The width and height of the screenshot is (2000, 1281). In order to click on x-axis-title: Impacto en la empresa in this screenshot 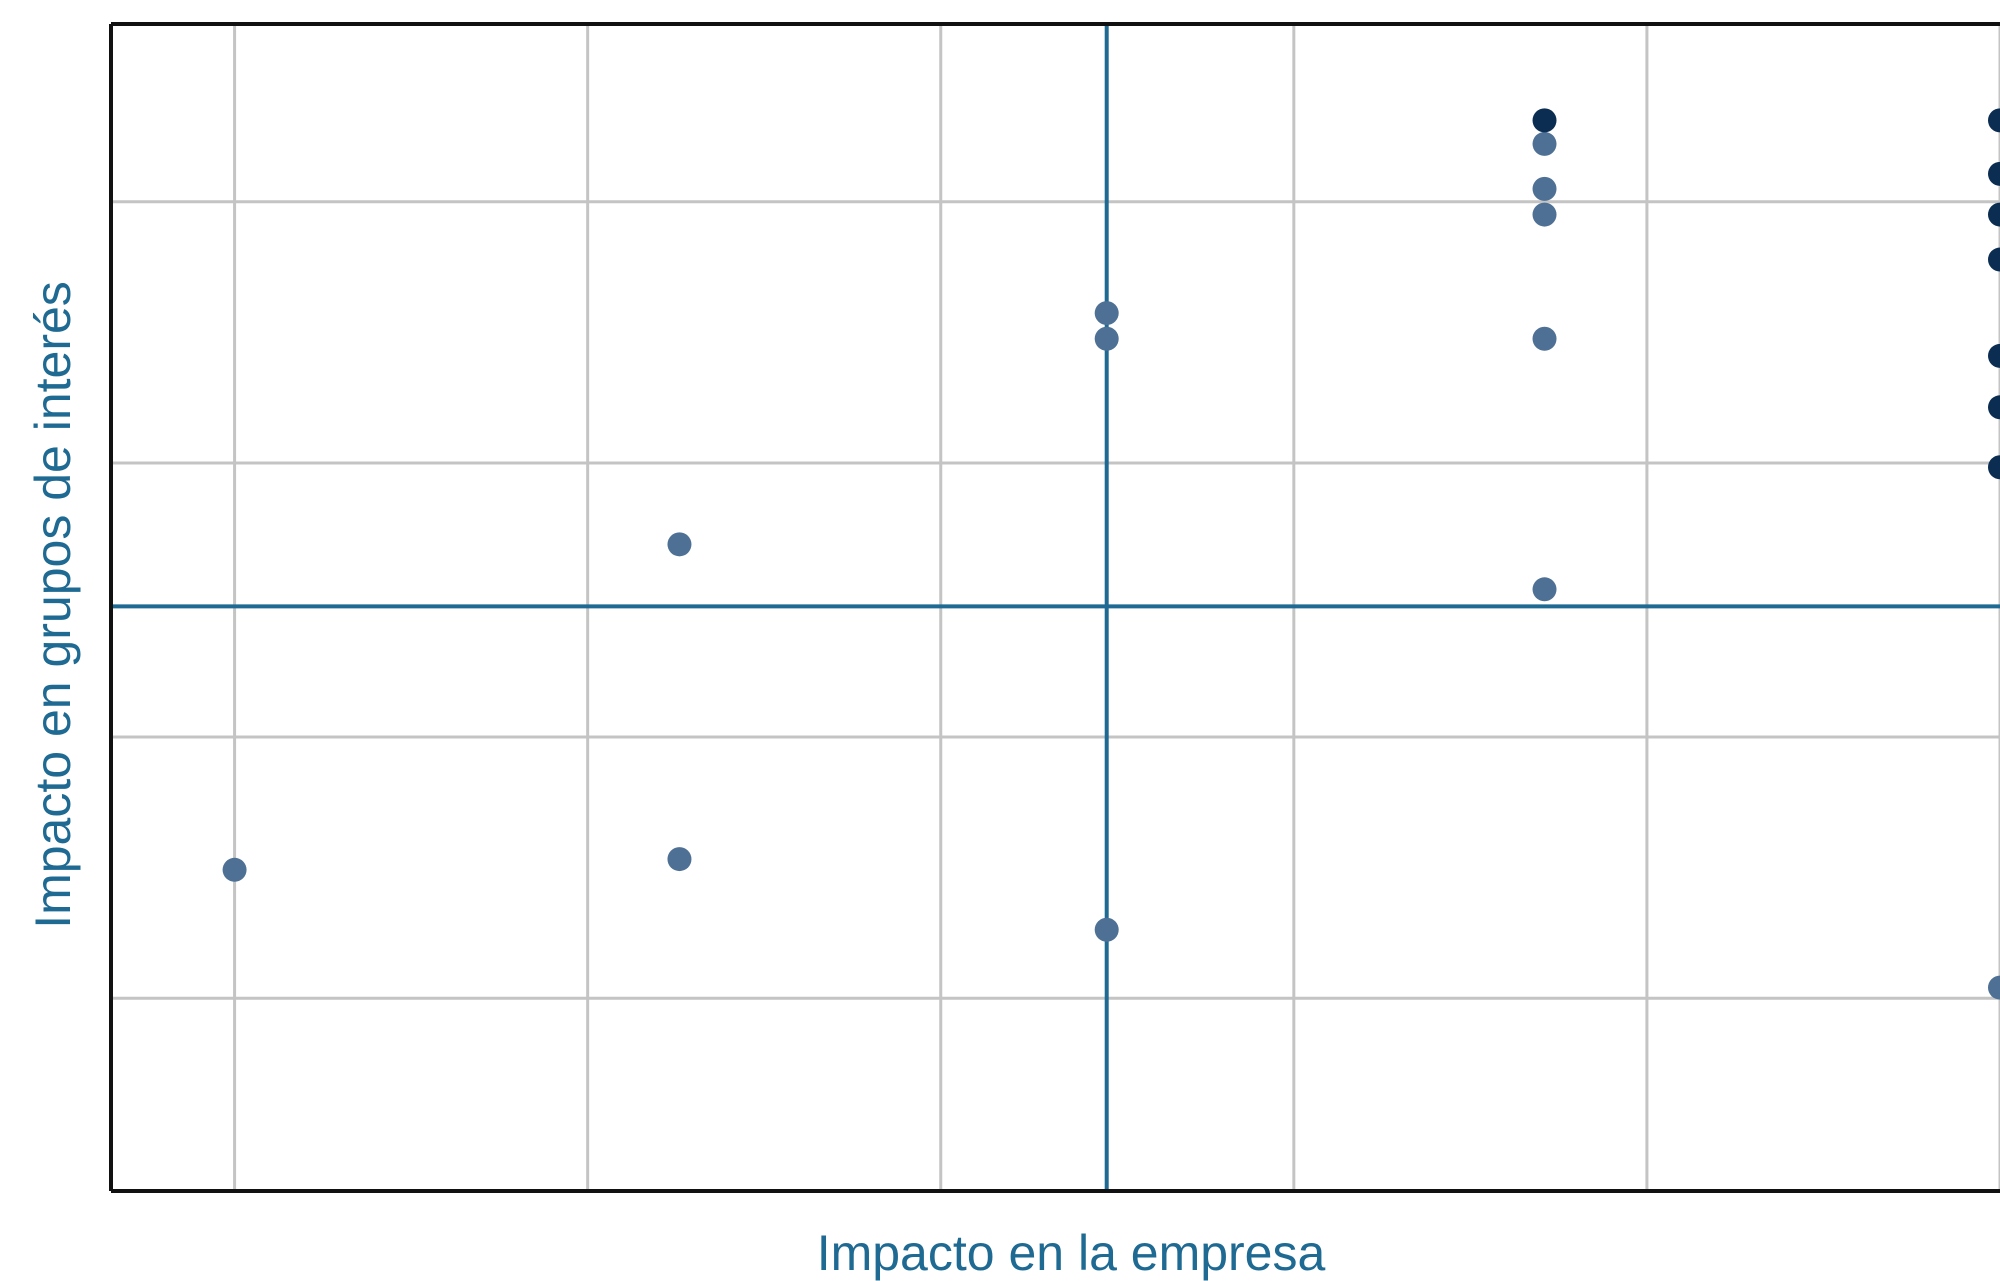, I will do `click(1071, 1253)`.